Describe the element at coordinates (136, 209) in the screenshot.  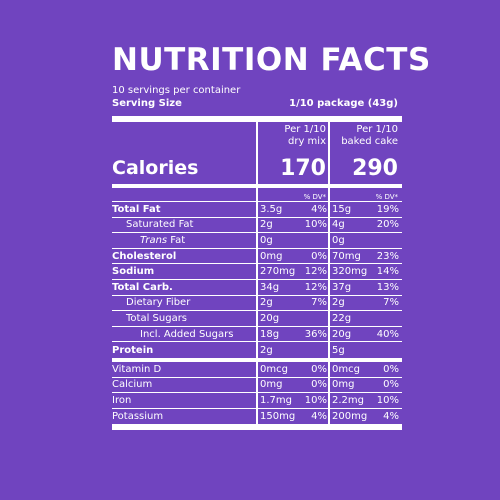
I see `nutrient-name: Total Fat` at that location.